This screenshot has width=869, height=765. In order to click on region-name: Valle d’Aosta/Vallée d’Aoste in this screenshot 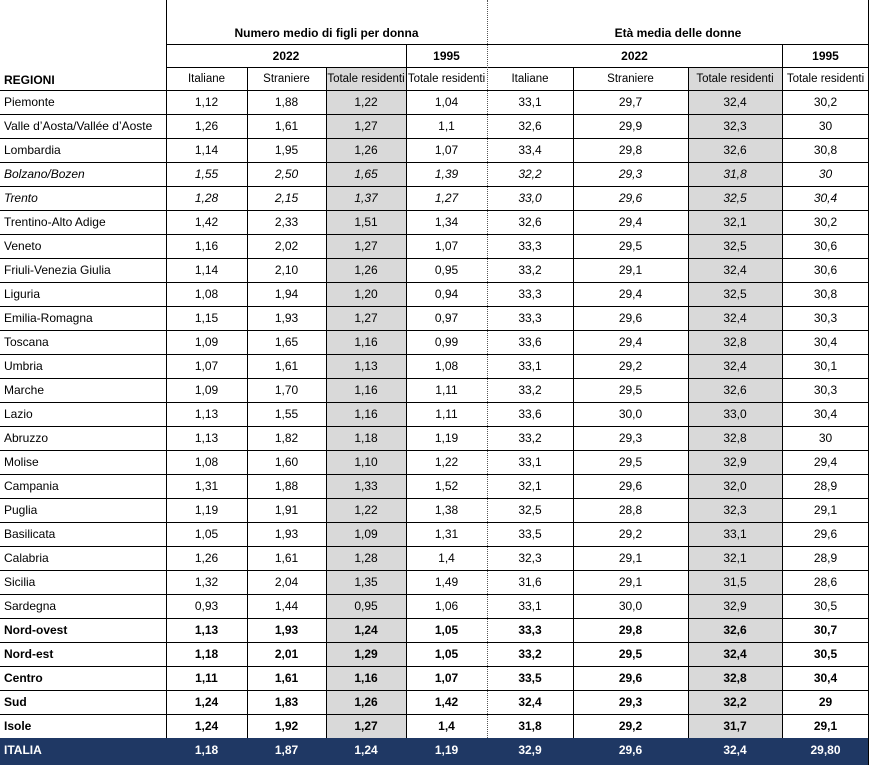, I will do `click(78, 126)`.